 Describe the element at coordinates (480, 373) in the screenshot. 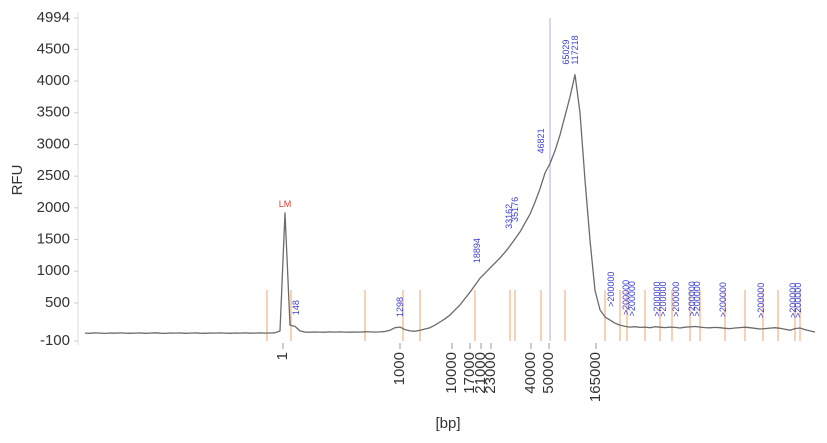

I see `x-tick-label: 21000` at that location.